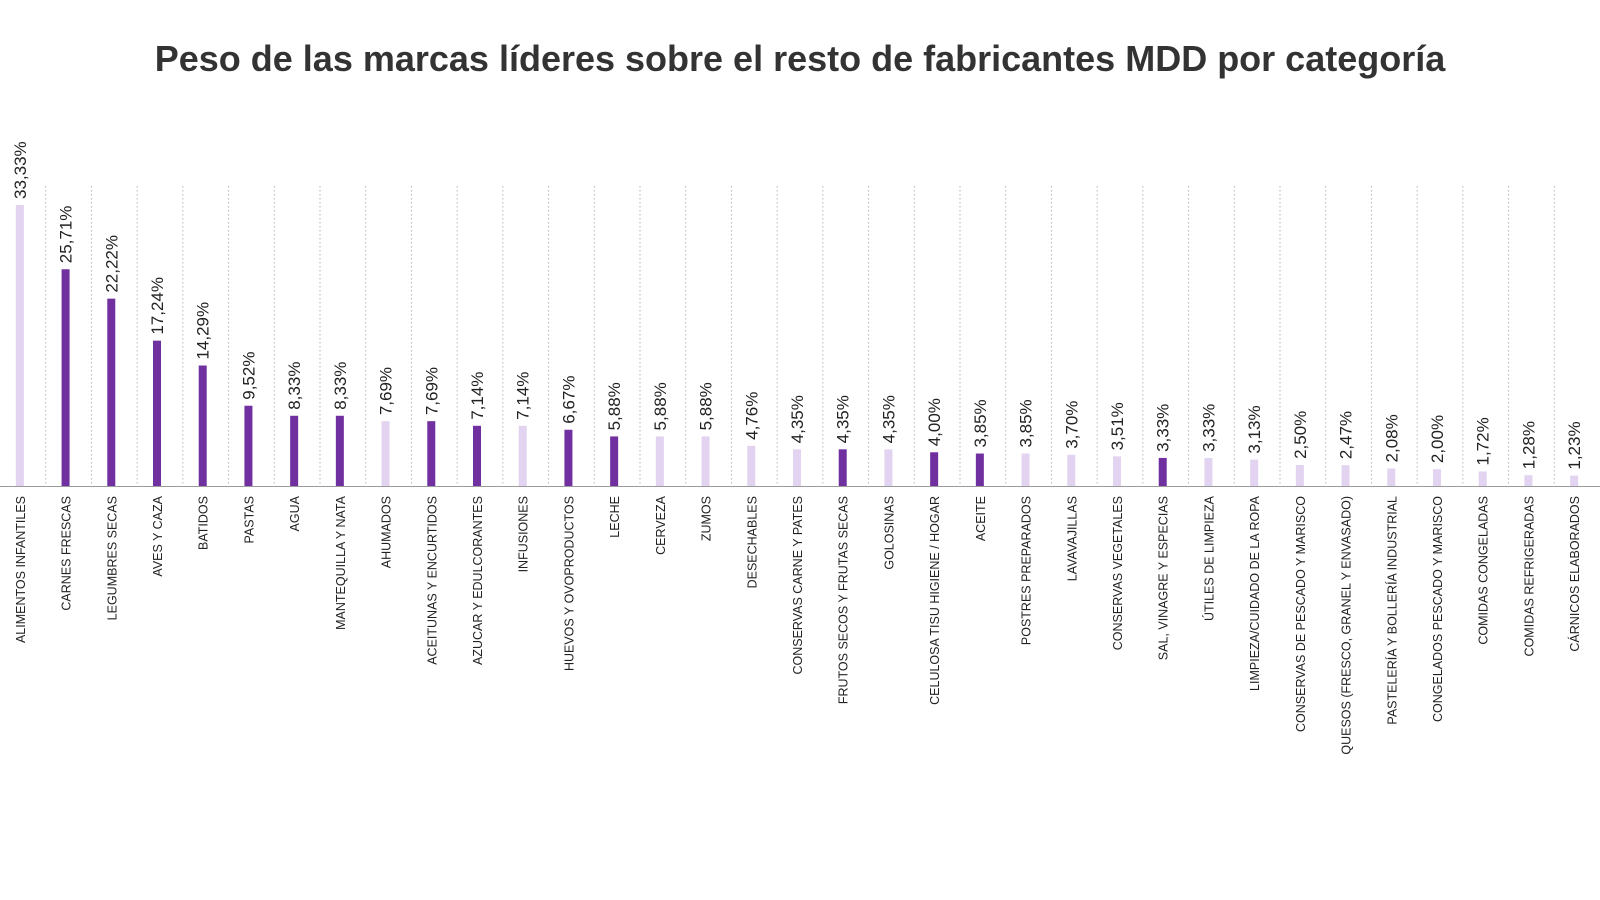 The width and height of the screenshot is (1600, 900). Describe the element at coordinates (1301, 614) in the screenshot. I see `category-label: CONSERVAS DE PESCADO Y MARISCO` at that location.